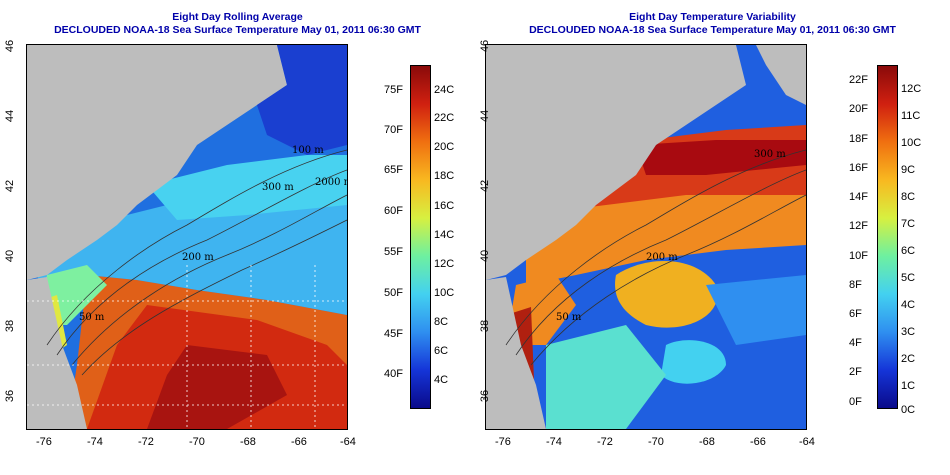  Describe the element at coordinates (858, 226) in the screenshot. I see `colorbar-label: 12F` at that location.